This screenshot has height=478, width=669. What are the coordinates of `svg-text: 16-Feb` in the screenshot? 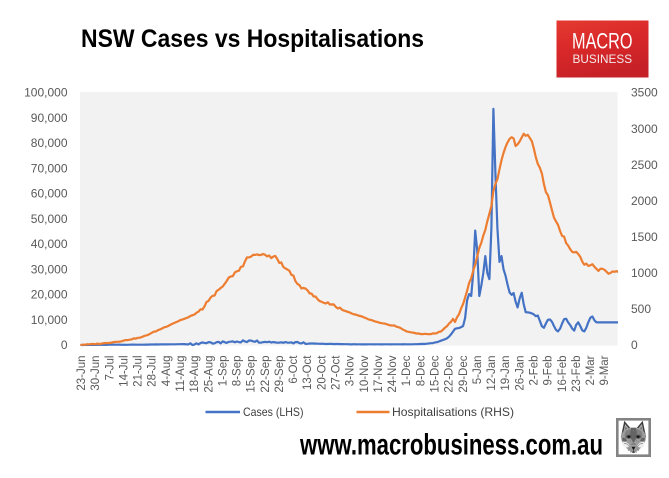 It's located at (563, 374).